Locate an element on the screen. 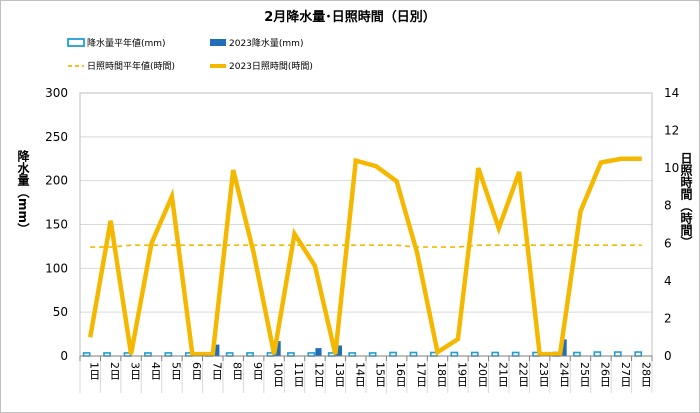  x-tick-label: 13日 is located at coordinates (339, 374).